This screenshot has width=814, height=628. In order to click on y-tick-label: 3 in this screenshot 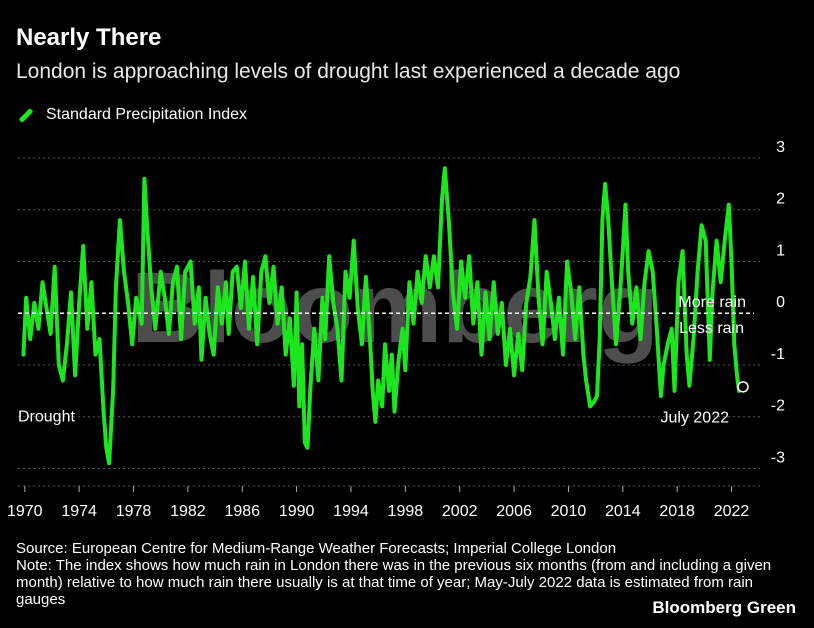, I will do `click(780, 147)`.